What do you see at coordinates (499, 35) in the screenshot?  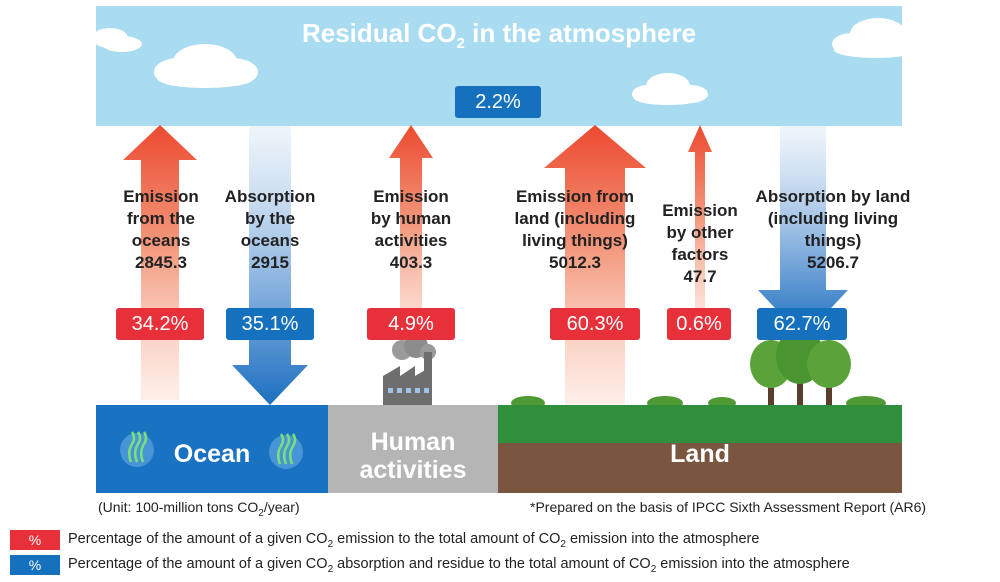 I see `atmosphere-title: Residual CO2 in the atmosphere` at bounding box center [499, 35].